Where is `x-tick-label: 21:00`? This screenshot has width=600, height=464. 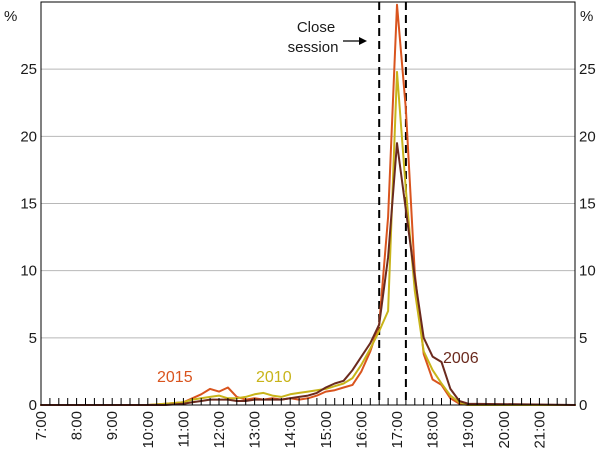
x-tick-label: 21:00 is located at coordinates (539, 430).